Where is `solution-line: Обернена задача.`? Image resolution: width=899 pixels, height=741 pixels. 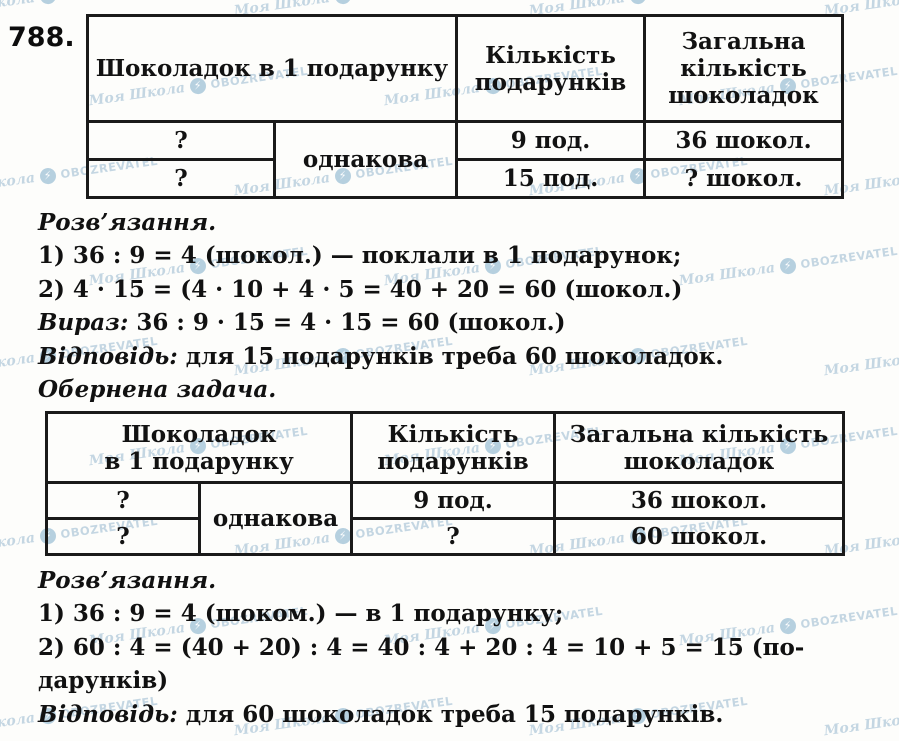
solution-line: Обернена задача. is located at coordinates (157, 390).